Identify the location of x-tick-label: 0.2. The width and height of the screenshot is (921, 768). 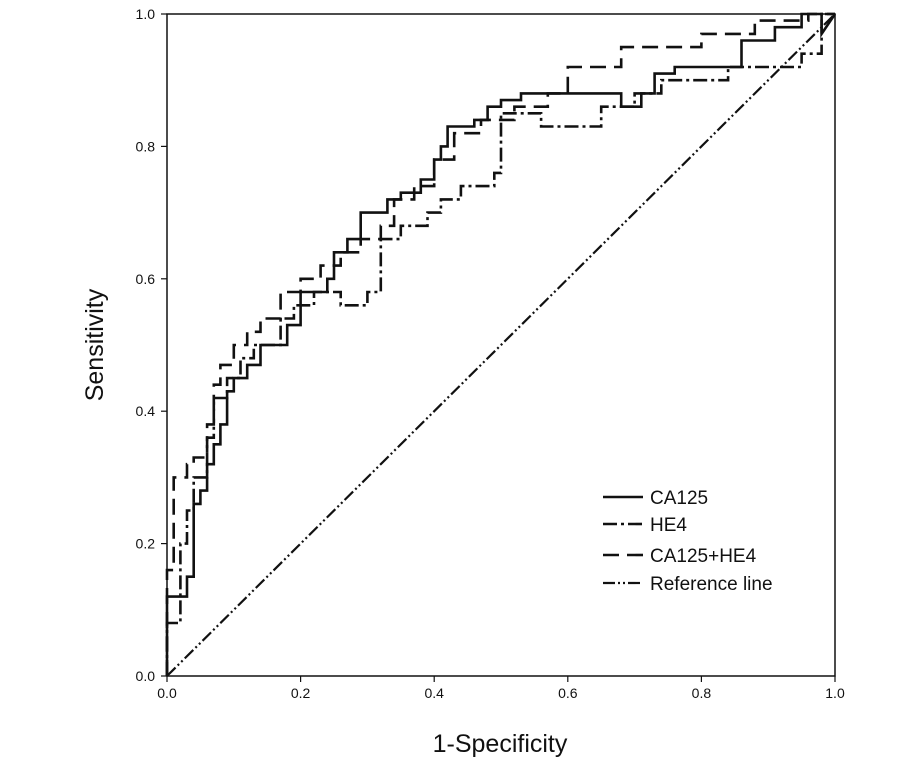
(301, 693).